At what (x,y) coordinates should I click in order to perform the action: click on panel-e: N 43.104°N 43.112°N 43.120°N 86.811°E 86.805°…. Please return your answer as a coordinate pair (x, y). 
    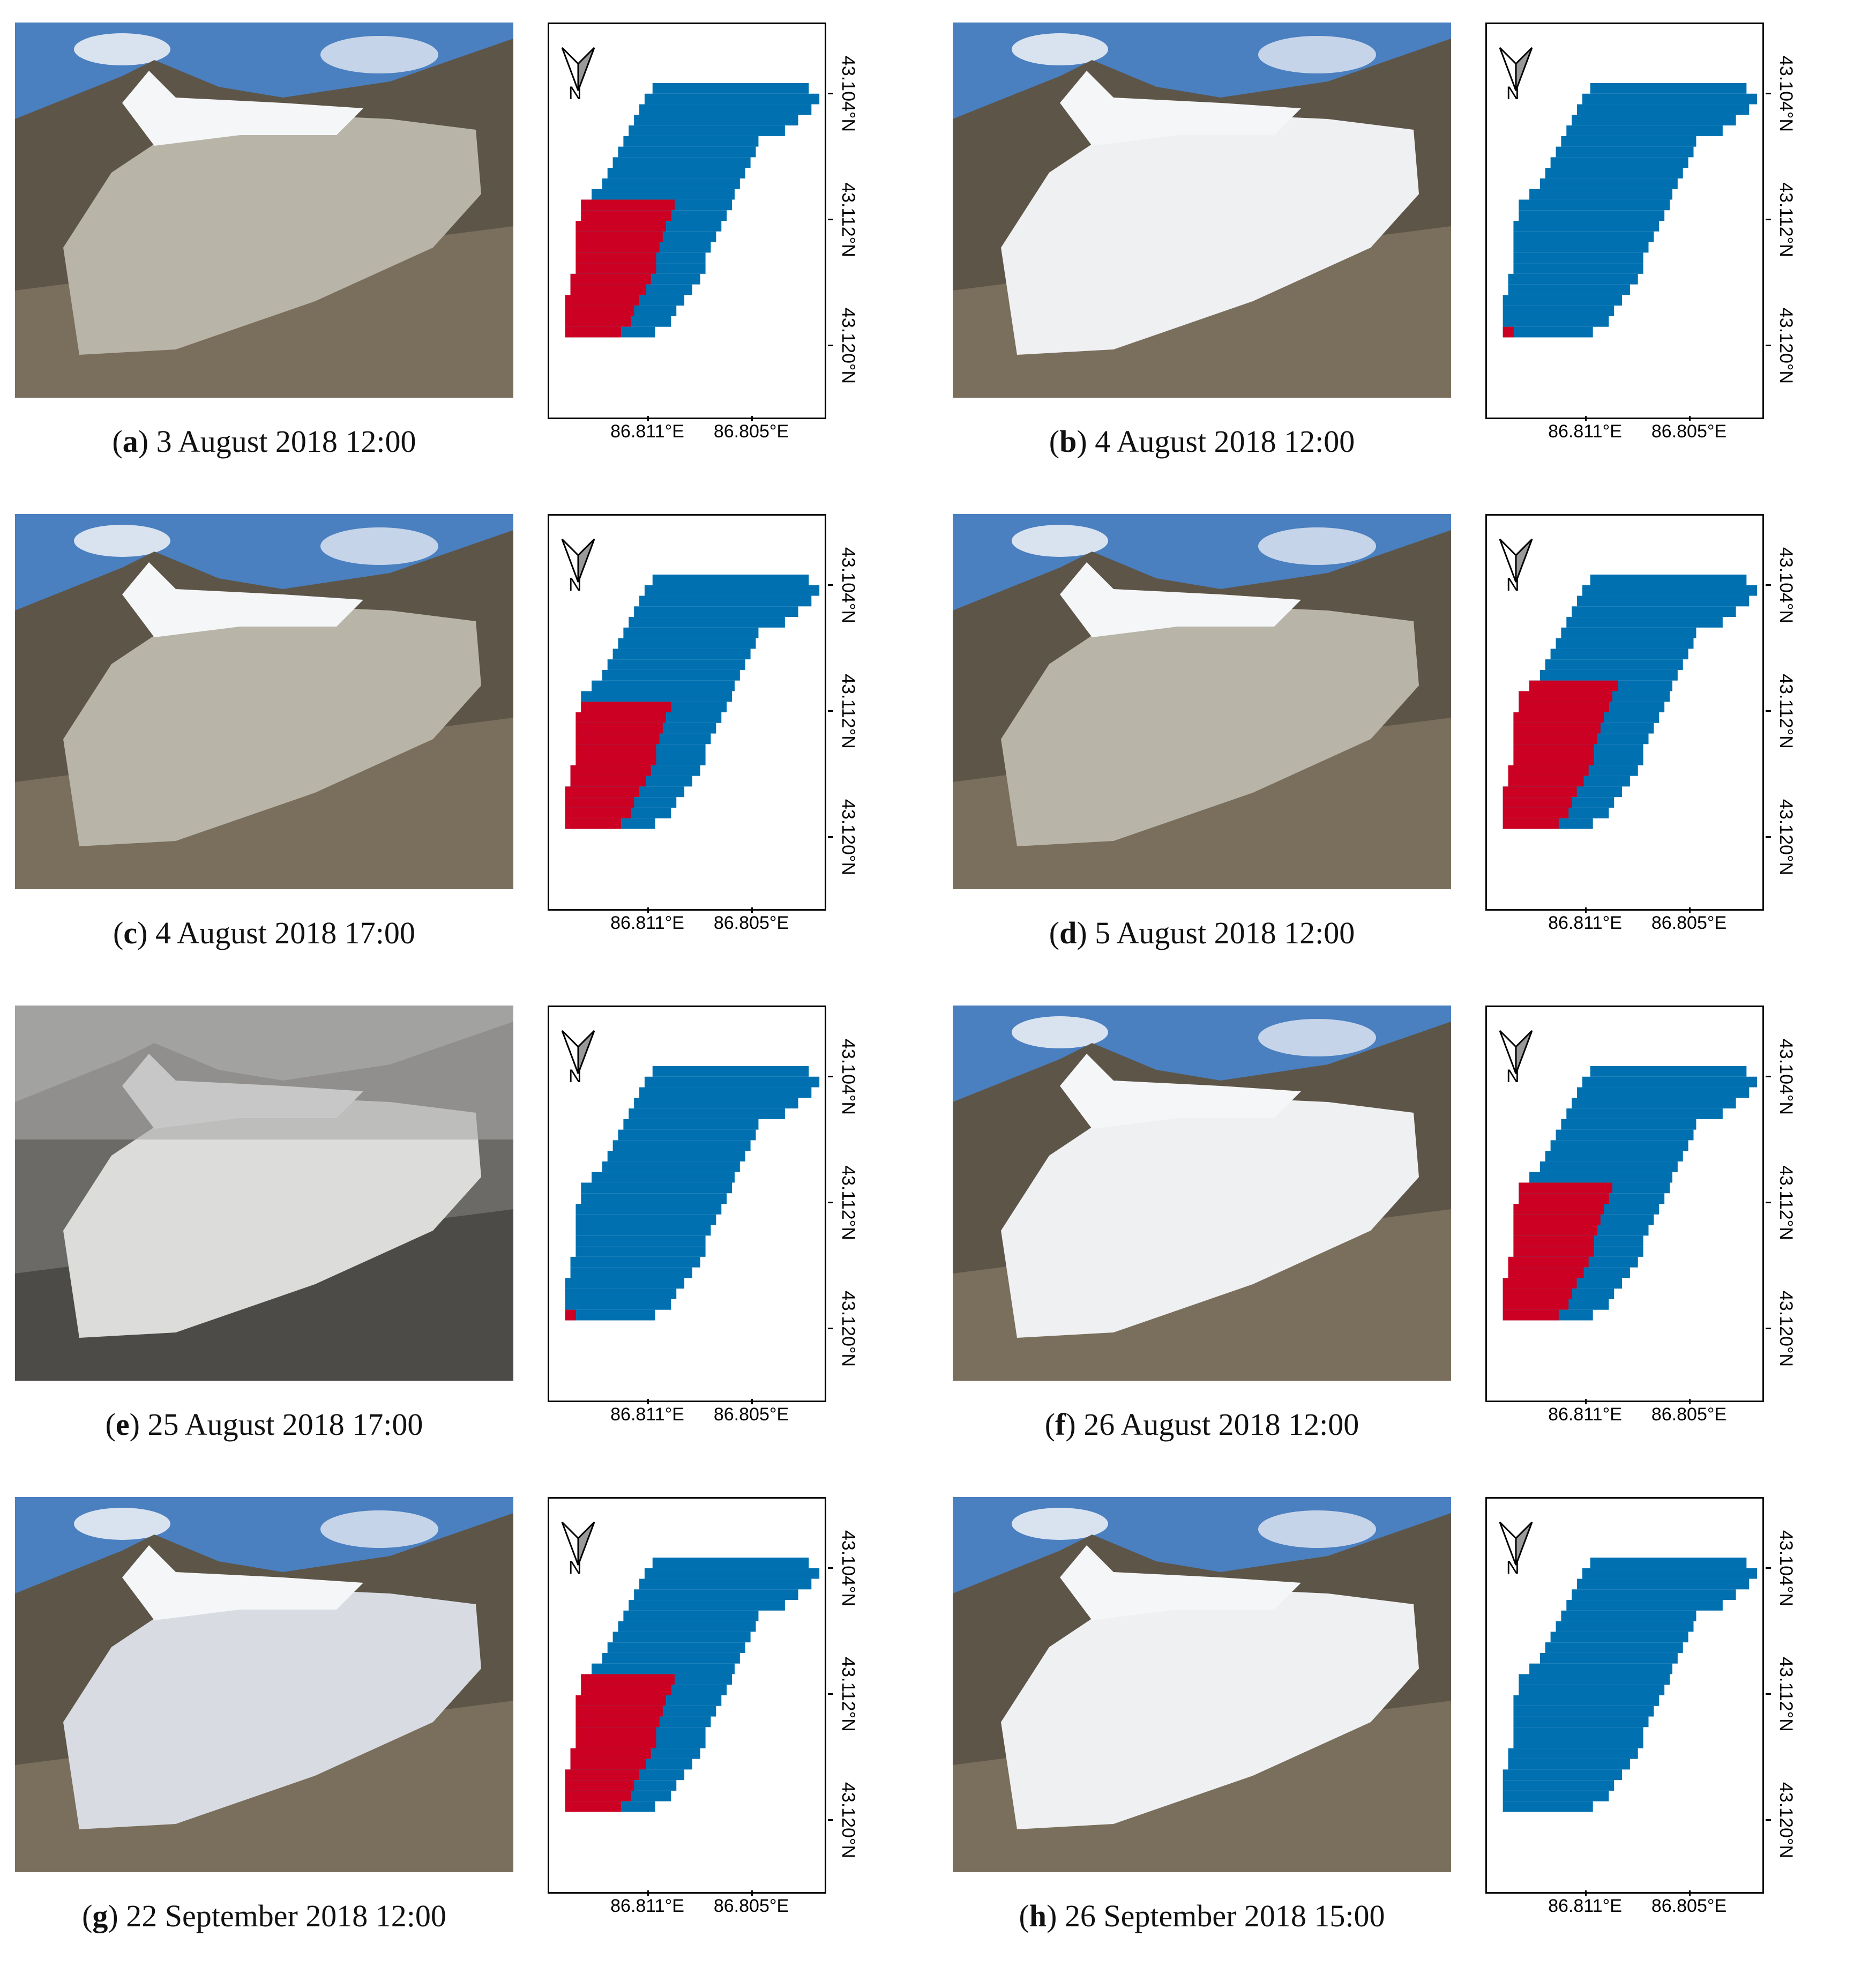
    Looking at the image, I should click on (469, 1228).